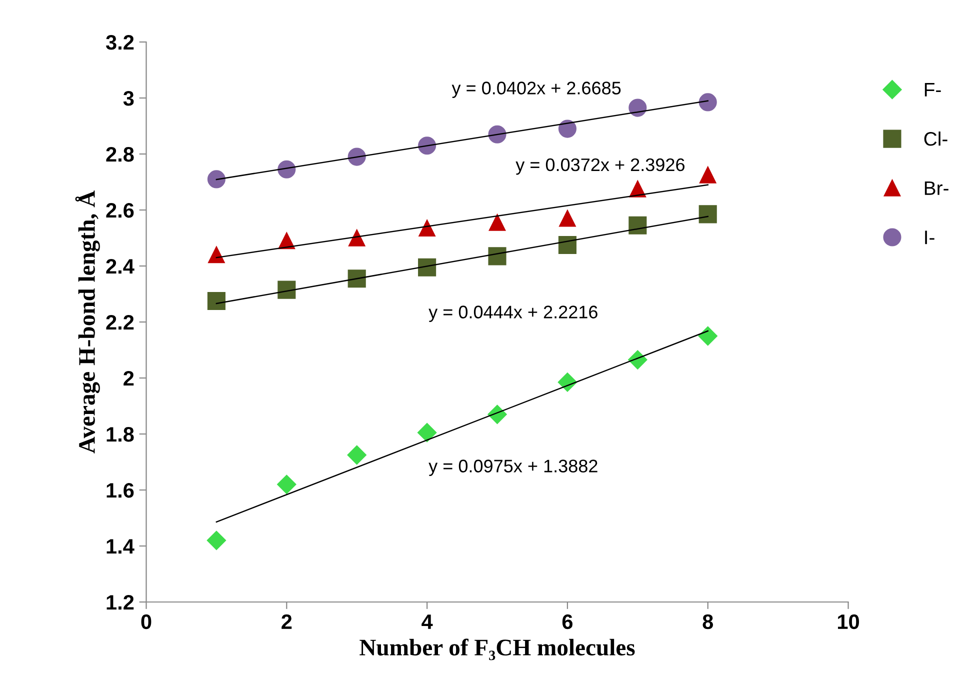  What do you see at coordinates (708, 622) in the screenshot?
I see `x-tick-label: 8` at bounding box center [708, 622].